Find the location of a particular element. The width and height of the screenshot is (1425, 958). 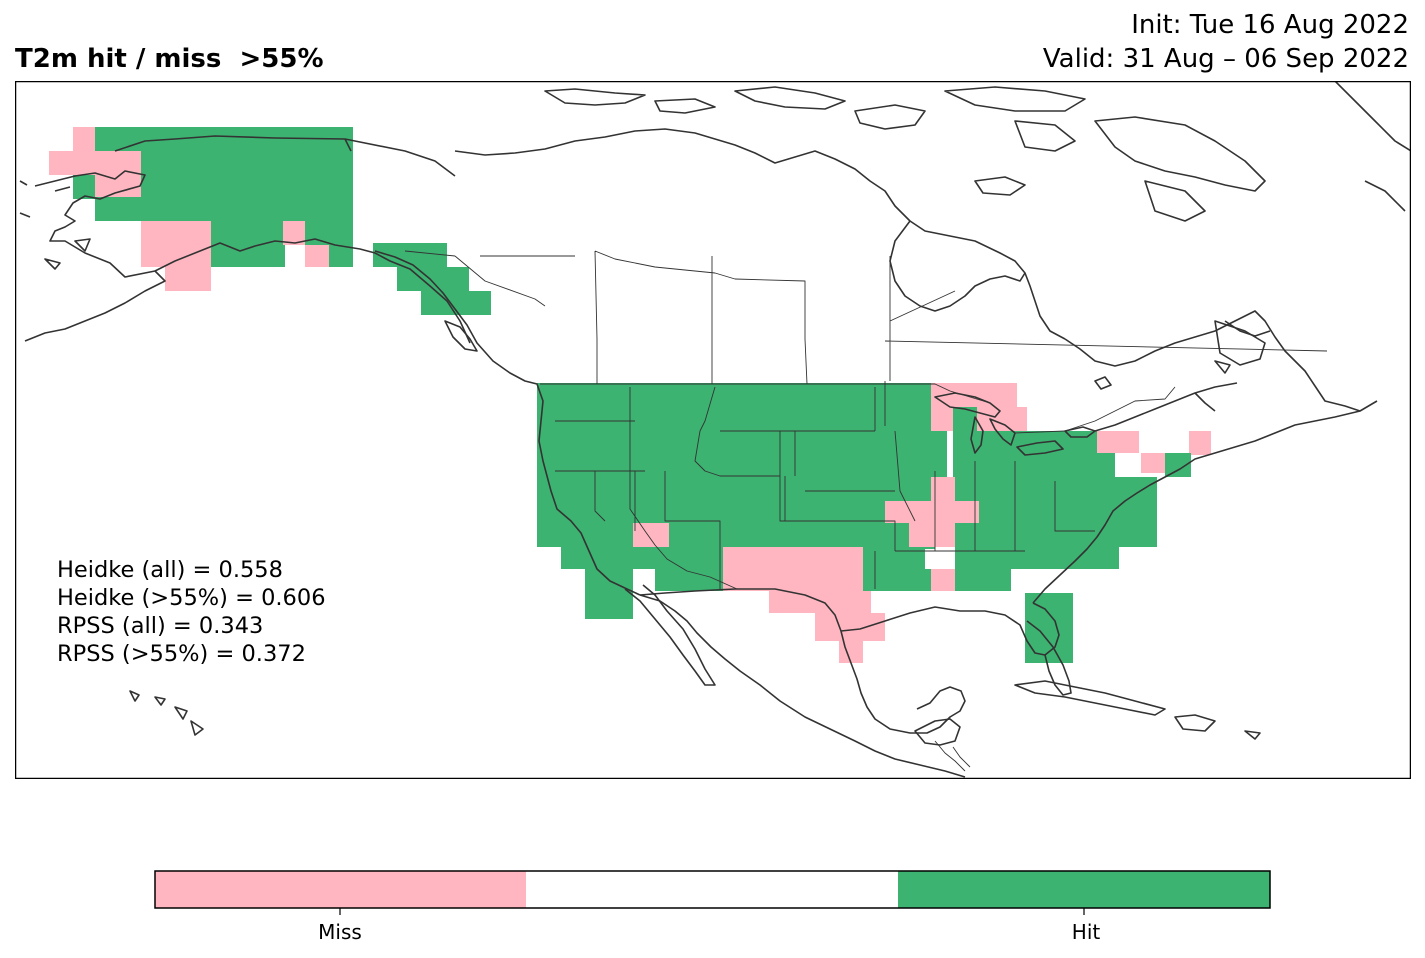

hudson-bay is located at coordinates (957, 266).